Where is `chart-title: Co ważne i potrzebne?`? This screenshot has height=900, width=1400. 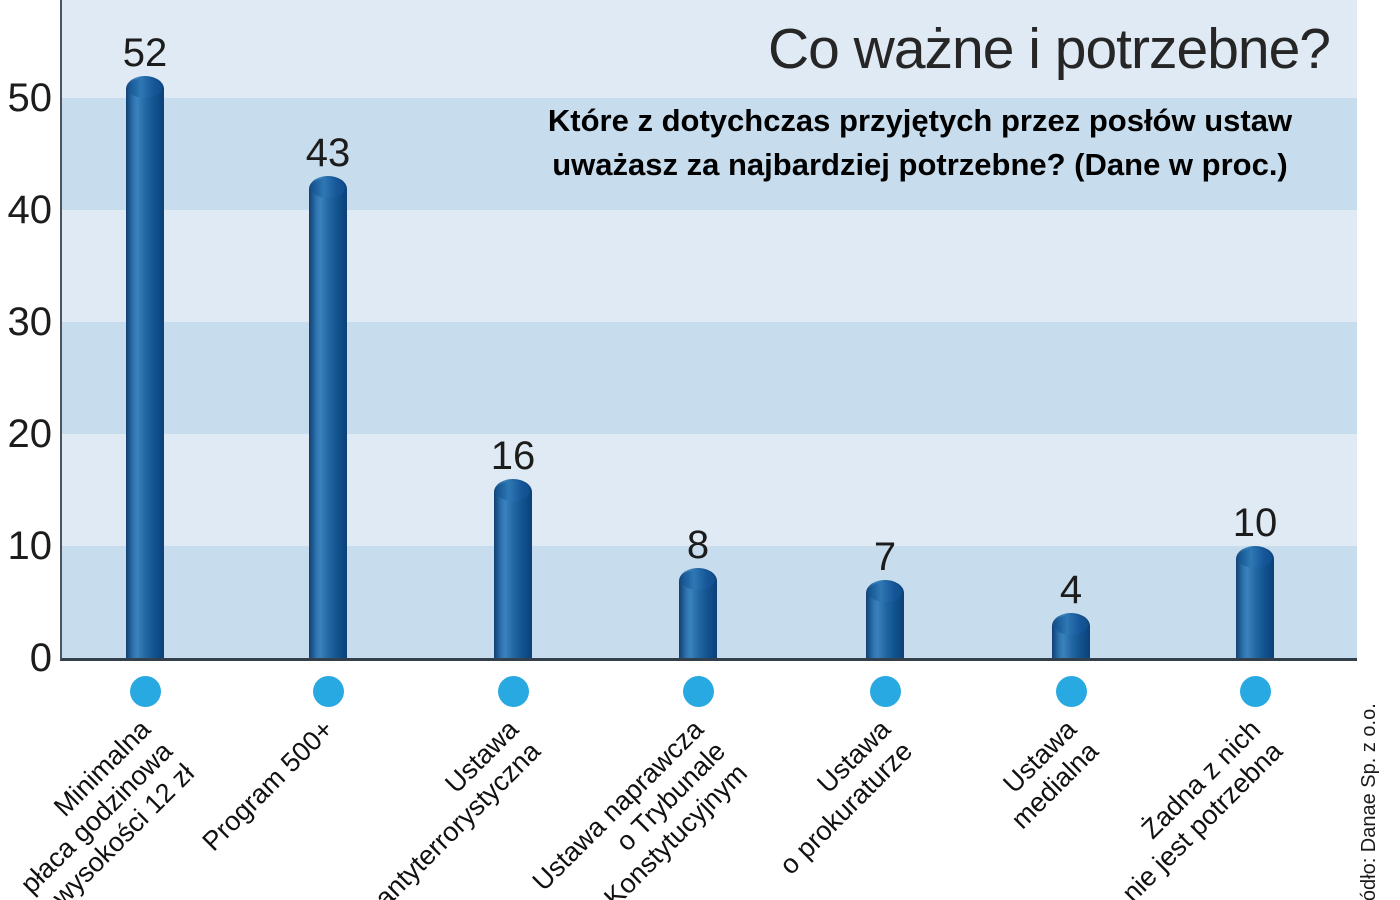 chart-title: Co ważne i potrzebne? is located at coordinates (1049, 49).